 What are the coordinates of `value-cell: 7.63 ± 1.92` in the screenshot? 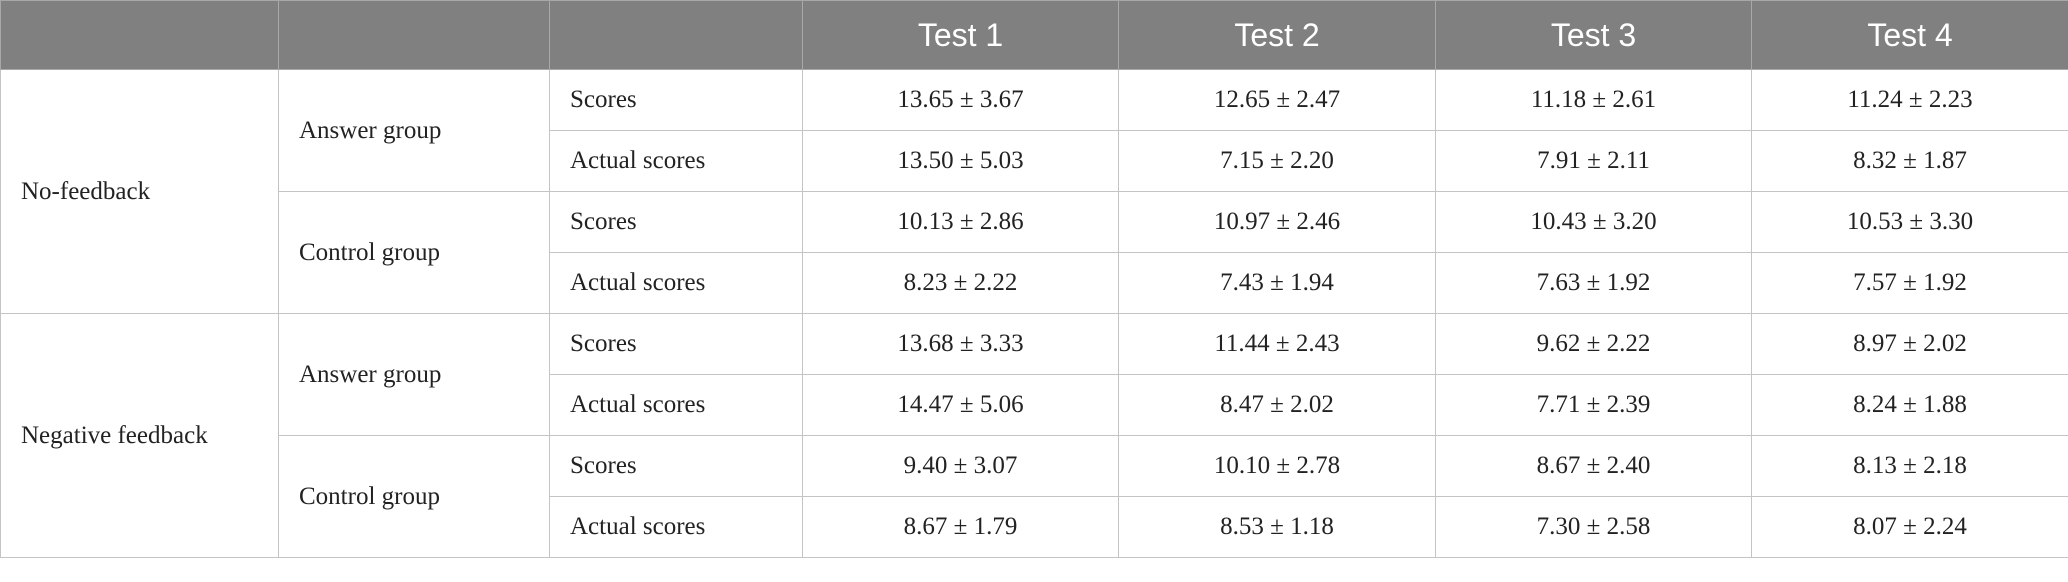 It's located at (1593, 283).